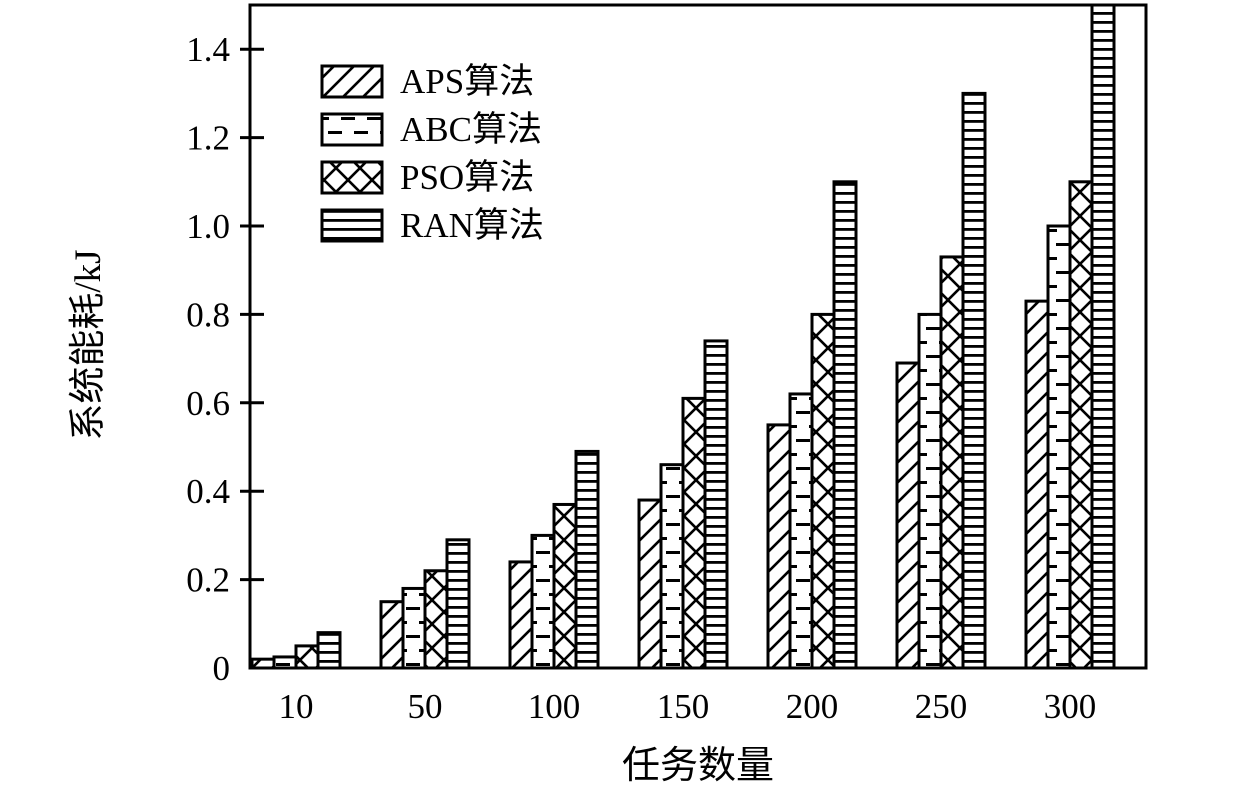 The height and width of the screenshot is (788, 1260). What do you see at coordinates (698, 766) in the screenshot?
I see `x-axis-title: 任务数量` at bounding box center [698, 766].